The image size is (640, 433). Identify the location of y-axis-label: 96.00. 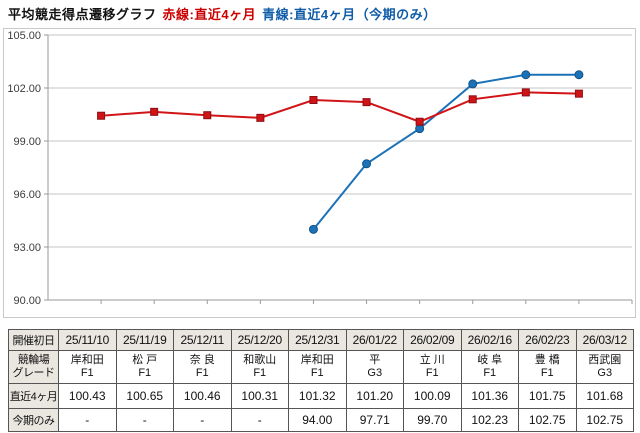
(27, 195).